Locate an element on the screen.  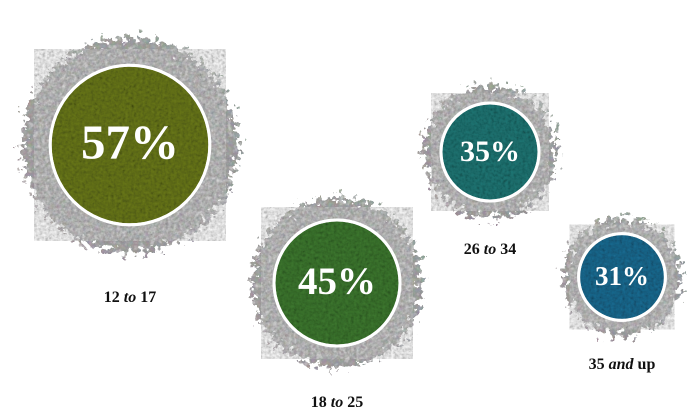
category-word: 12 is located at coordinates (112, 297).